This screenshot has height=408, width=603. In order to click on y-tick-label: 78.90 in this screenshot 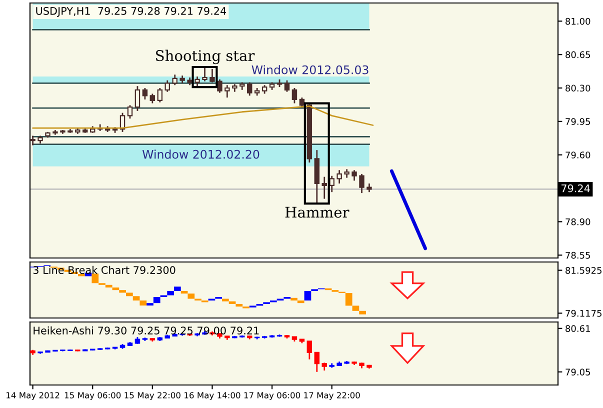, I will do `click(578, 222)`.